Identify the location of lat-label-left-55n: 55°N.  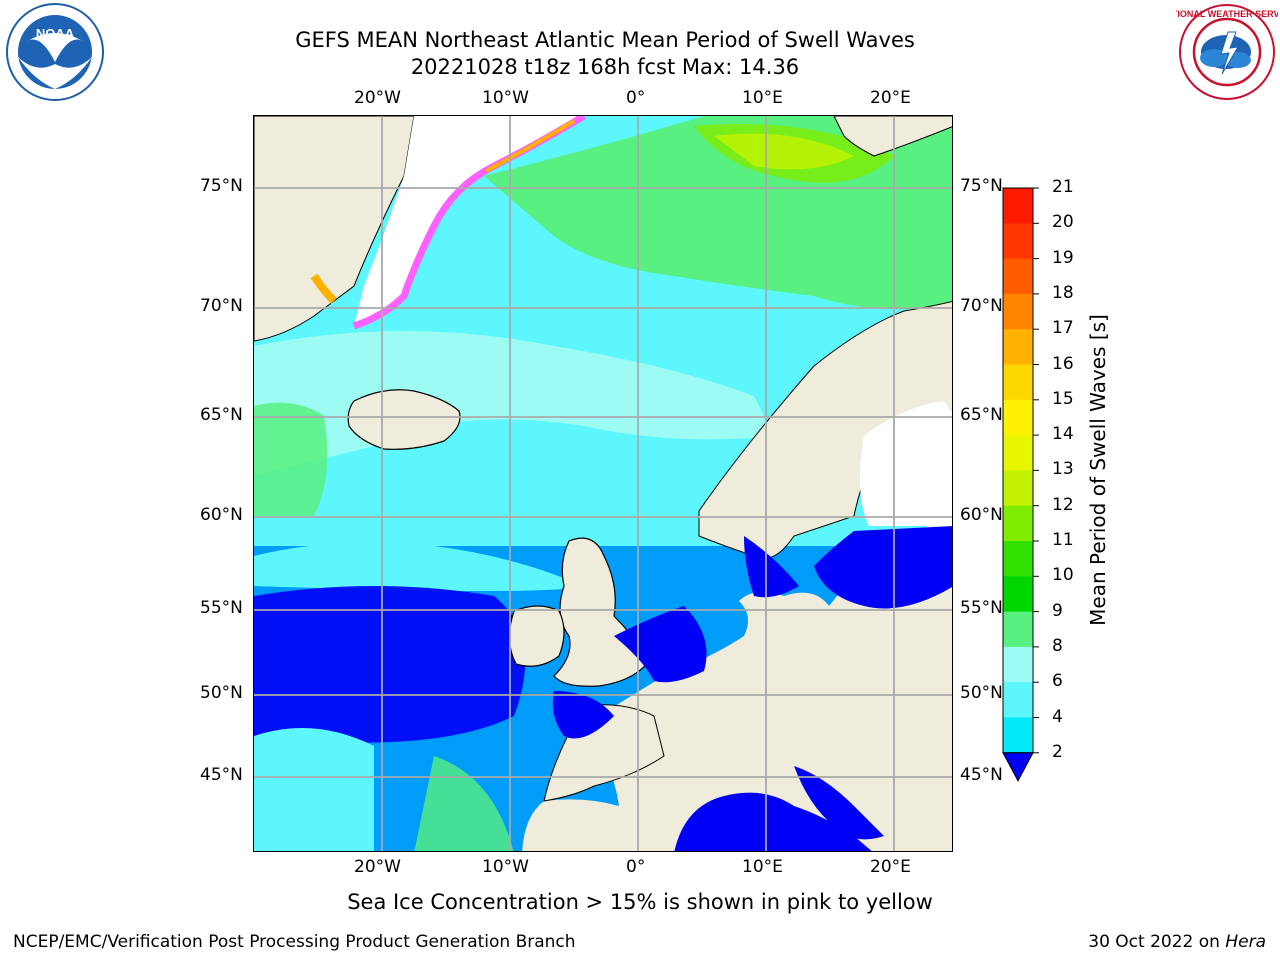
(221, 608).